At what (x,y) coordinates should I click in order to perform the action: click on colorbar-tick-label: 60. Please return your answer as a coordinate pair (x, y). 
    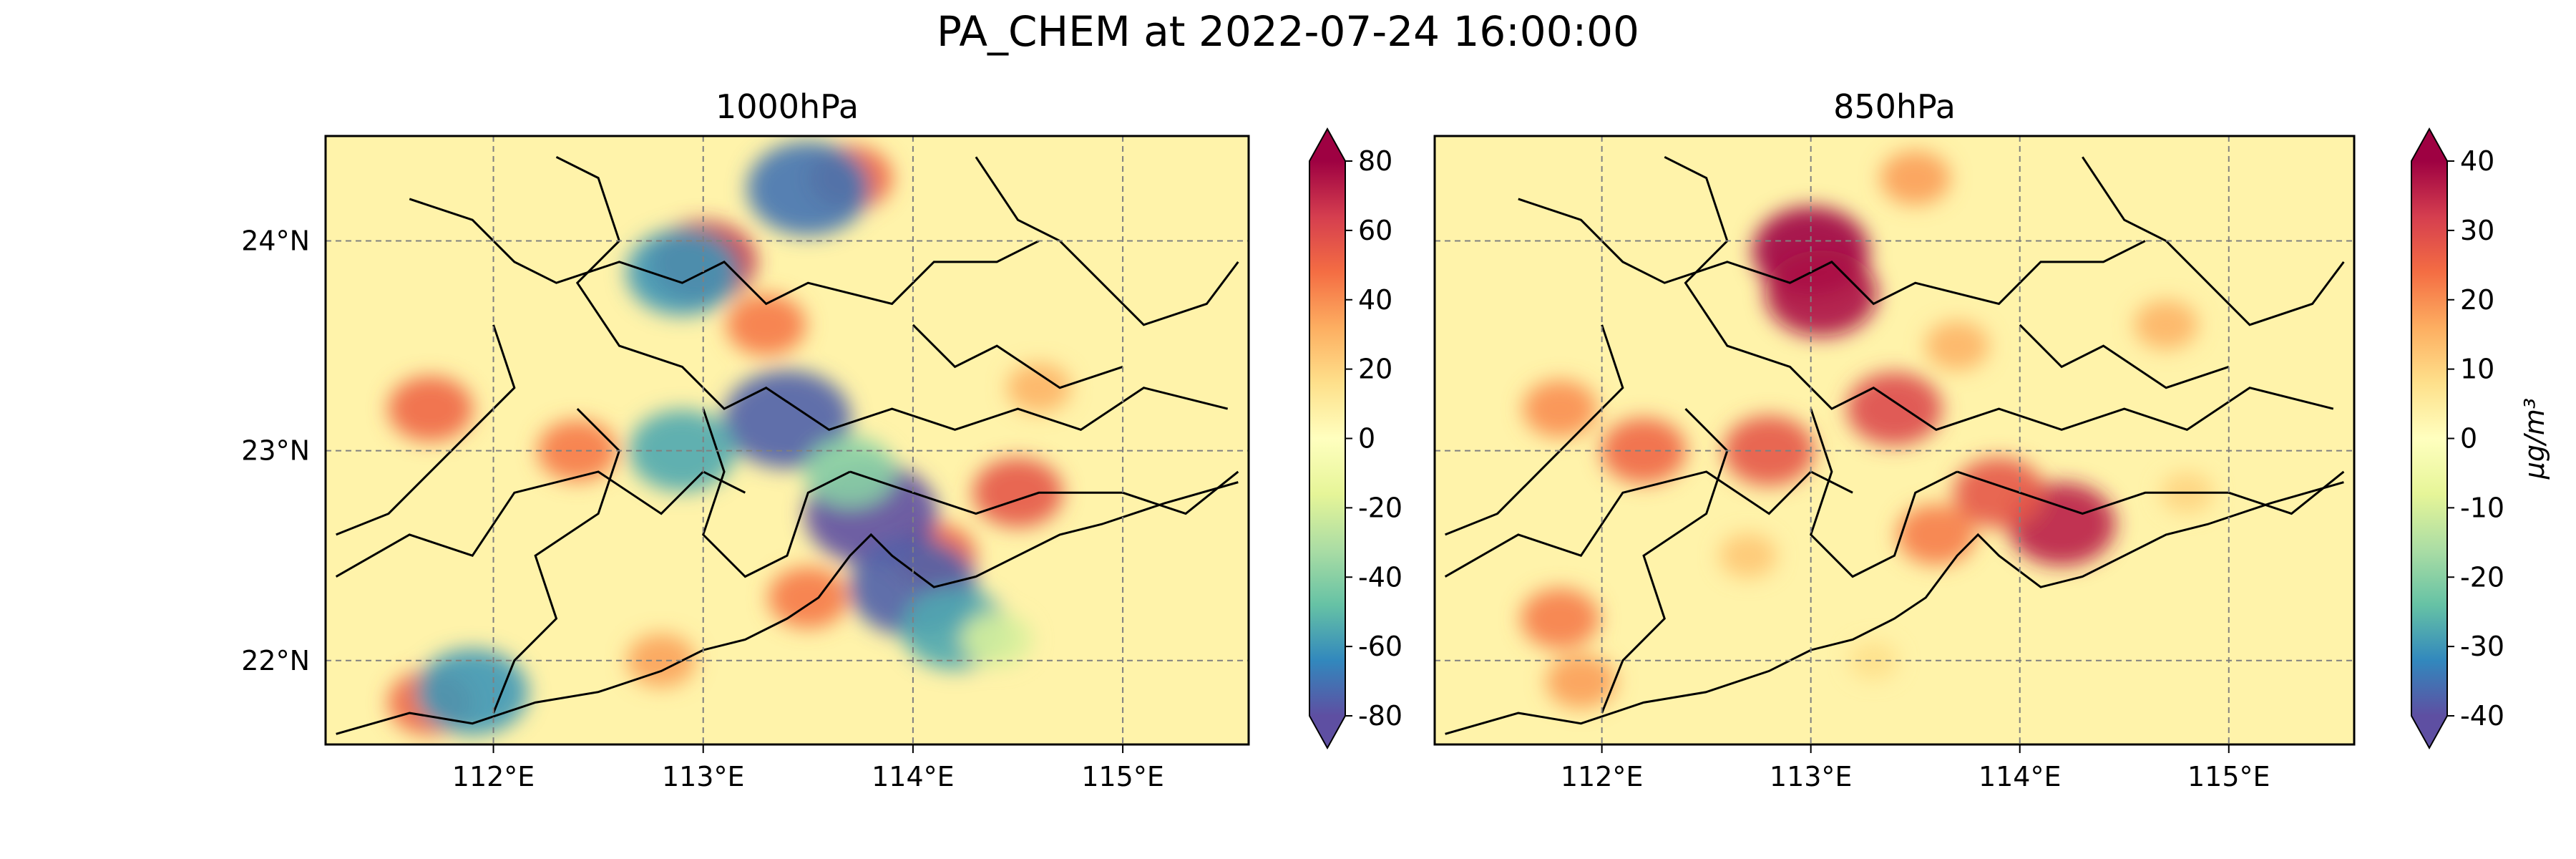
    Looking at the image, I should click on (1375, 230).